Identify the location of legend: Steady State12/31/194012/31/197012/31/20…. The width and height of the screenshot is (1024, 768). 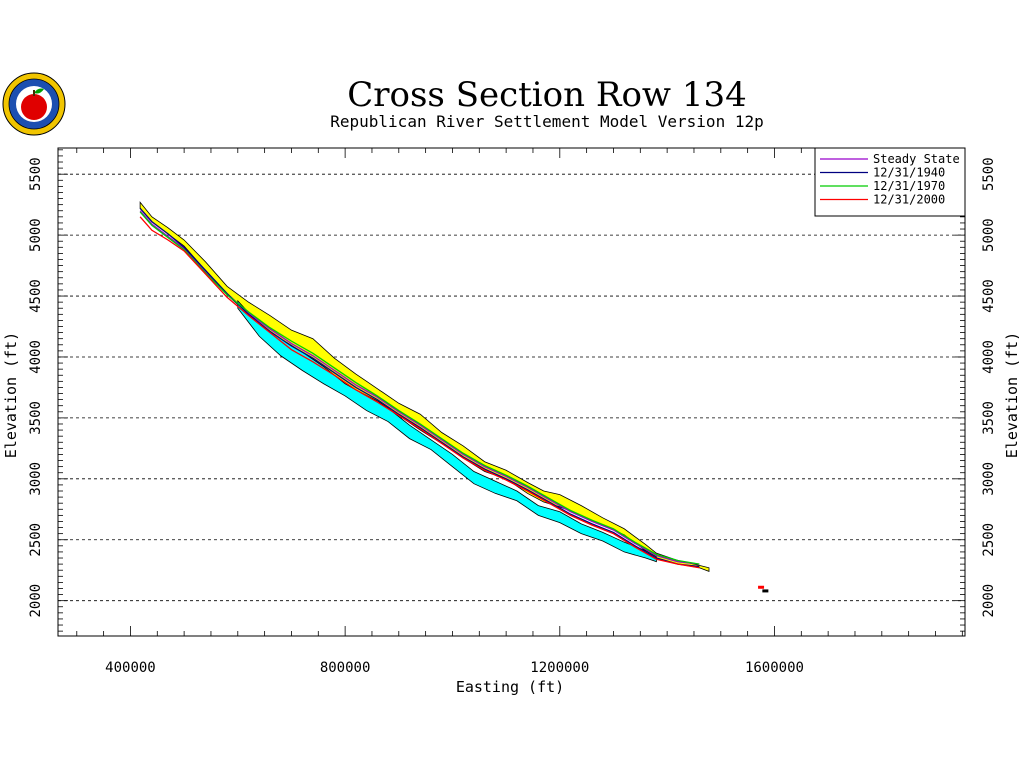
(890, 182).